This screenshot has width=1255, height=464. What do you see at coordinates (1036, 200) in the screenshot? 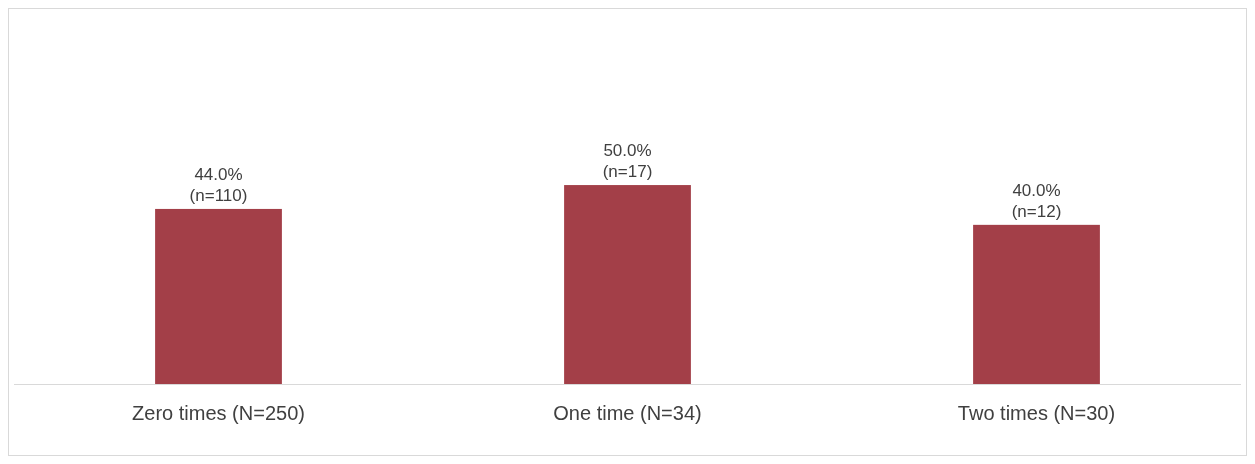
I see `data-label: 40.0% (n=12)` at bounding box center [1036, 200].